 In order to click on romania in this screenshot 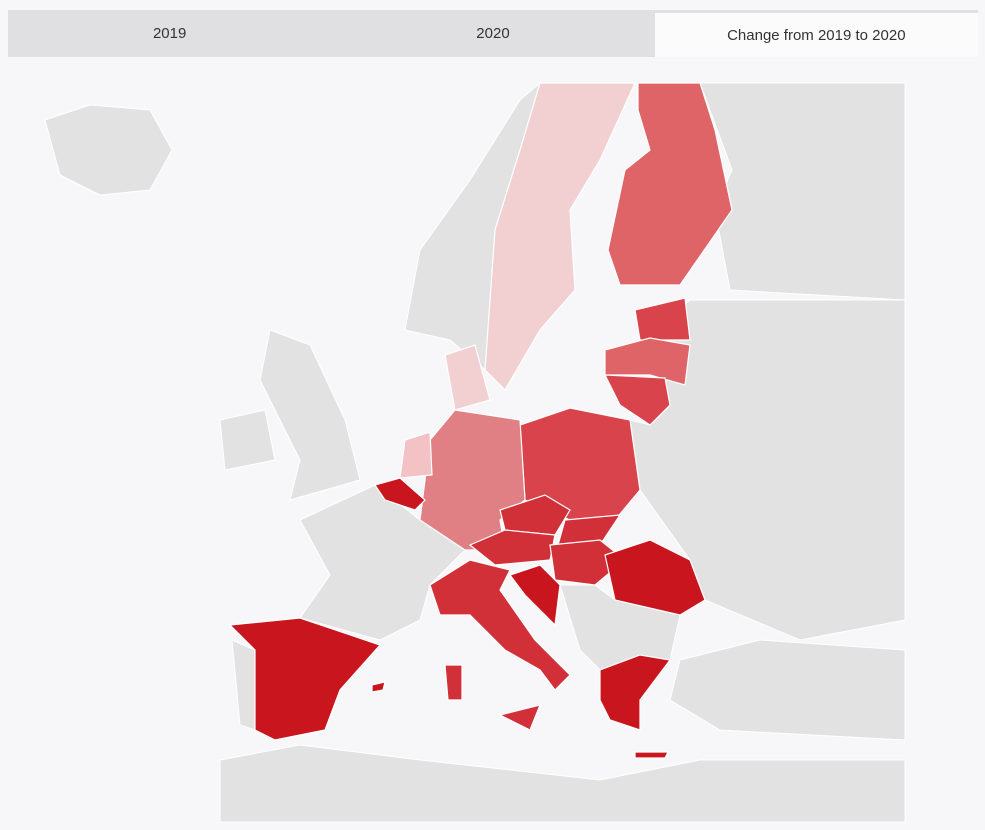, I will do `click(655, 577)`.